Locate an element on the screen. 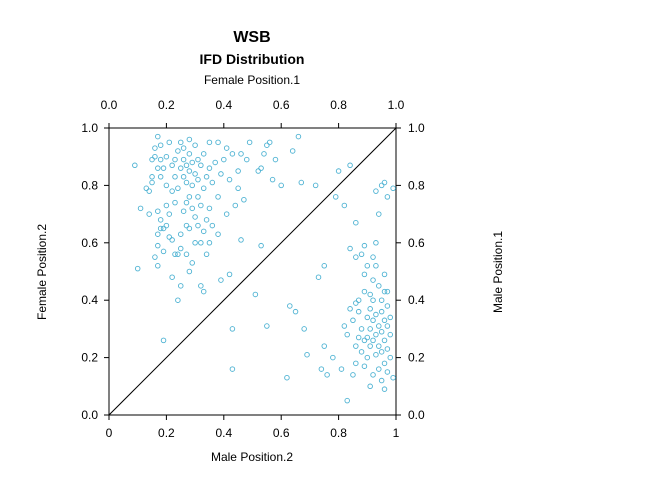  x-axis-top-label: Female Position.1 is located at coordinates (252, 80).